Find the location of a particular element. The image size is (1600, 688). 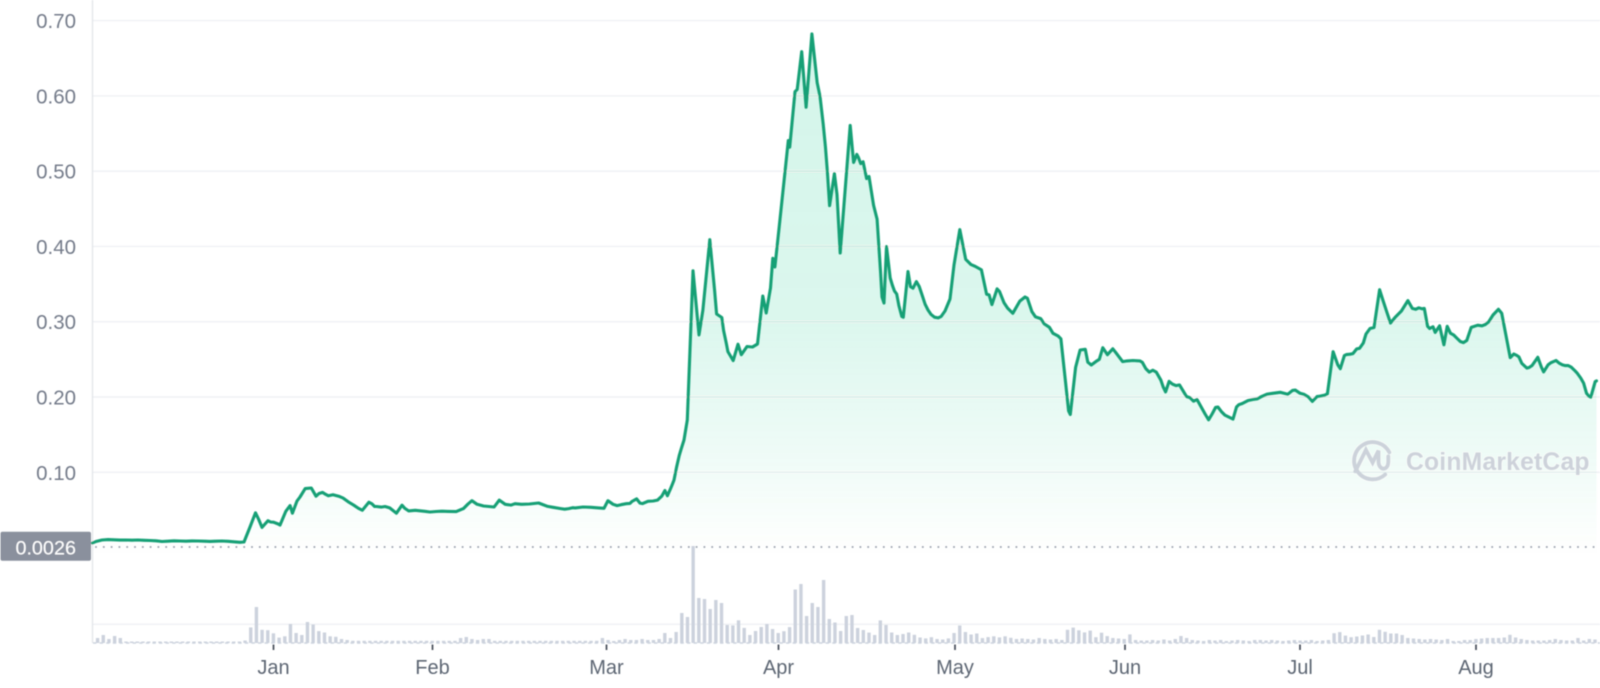

svg-text: 0.70 is located at coordinates (56, 21).